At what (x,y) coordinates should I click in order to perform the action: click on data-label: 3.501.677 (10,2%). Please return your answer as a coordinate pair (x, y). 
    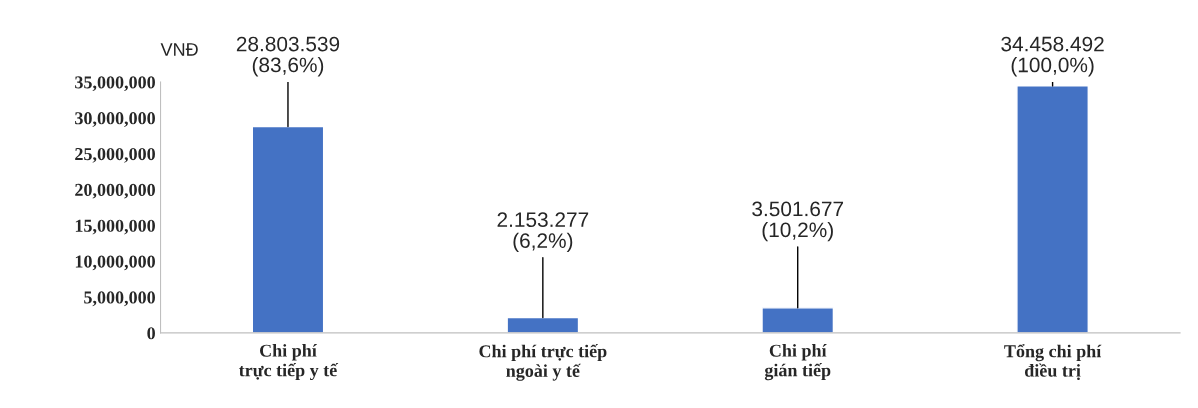
    Looking at the image, I should click on (798, 221).